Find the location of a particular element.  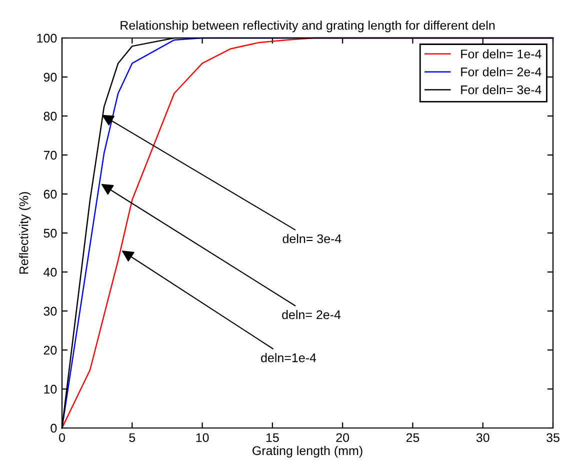

y-tick-label: 90 is located at coordinates (50, 77).